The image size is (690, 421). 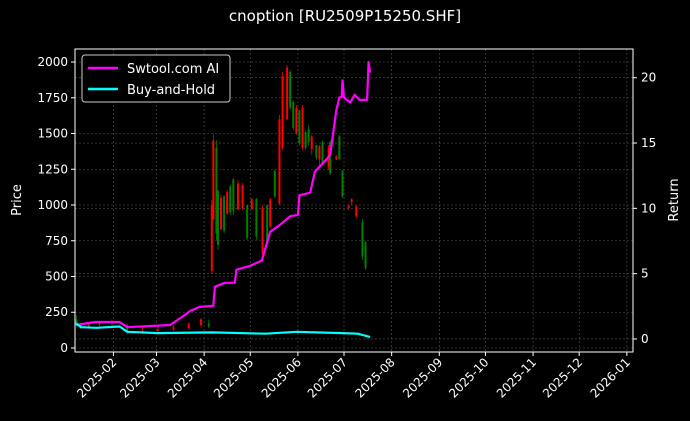 I want to click on y-tick-label: 2000, so click(x=52, y=62).